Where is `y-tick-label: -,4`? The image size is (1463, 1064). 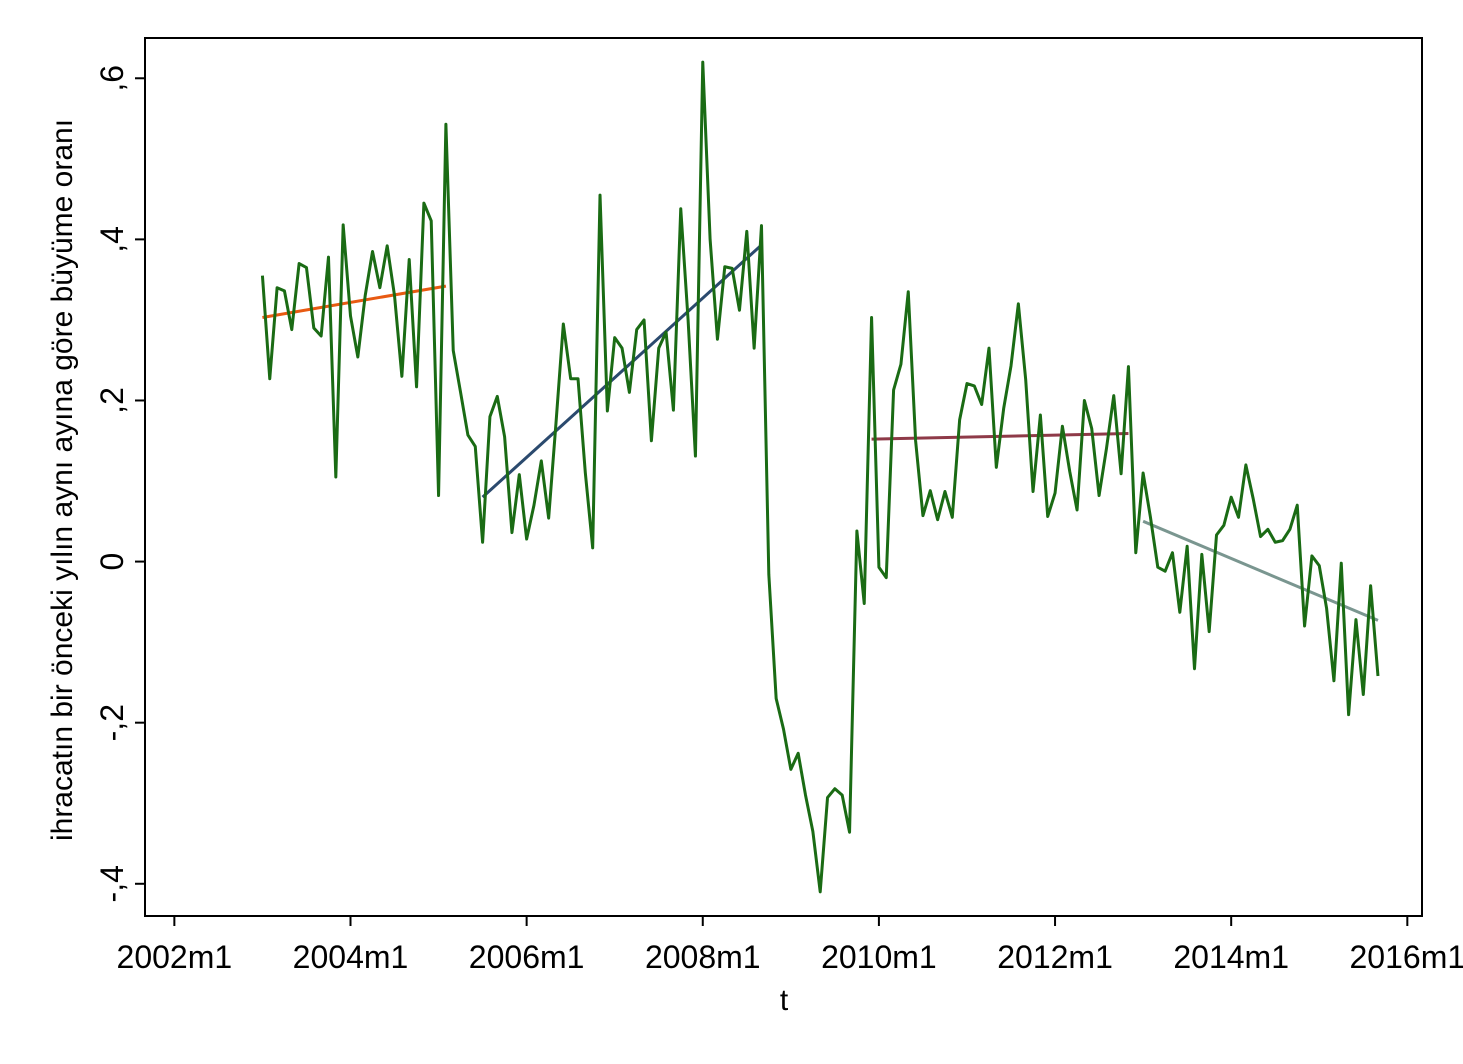
y-tick-label: -,4 is located at coordinates (112, 883).